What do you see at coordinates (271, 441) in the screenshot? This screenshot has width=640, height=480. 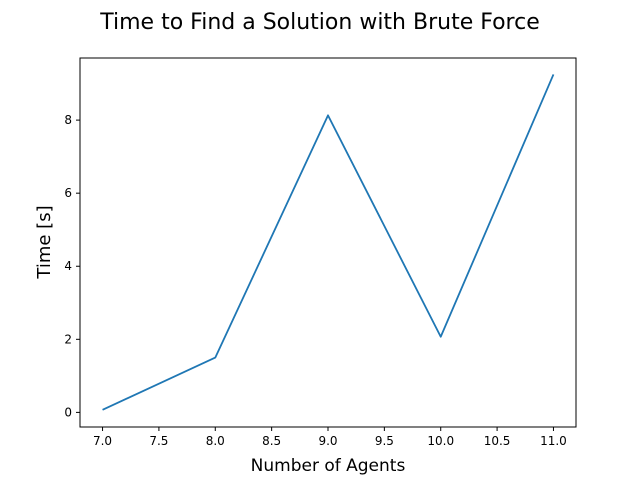 I see `x-tick-label: 8.5` at bounding box center [271, 441].